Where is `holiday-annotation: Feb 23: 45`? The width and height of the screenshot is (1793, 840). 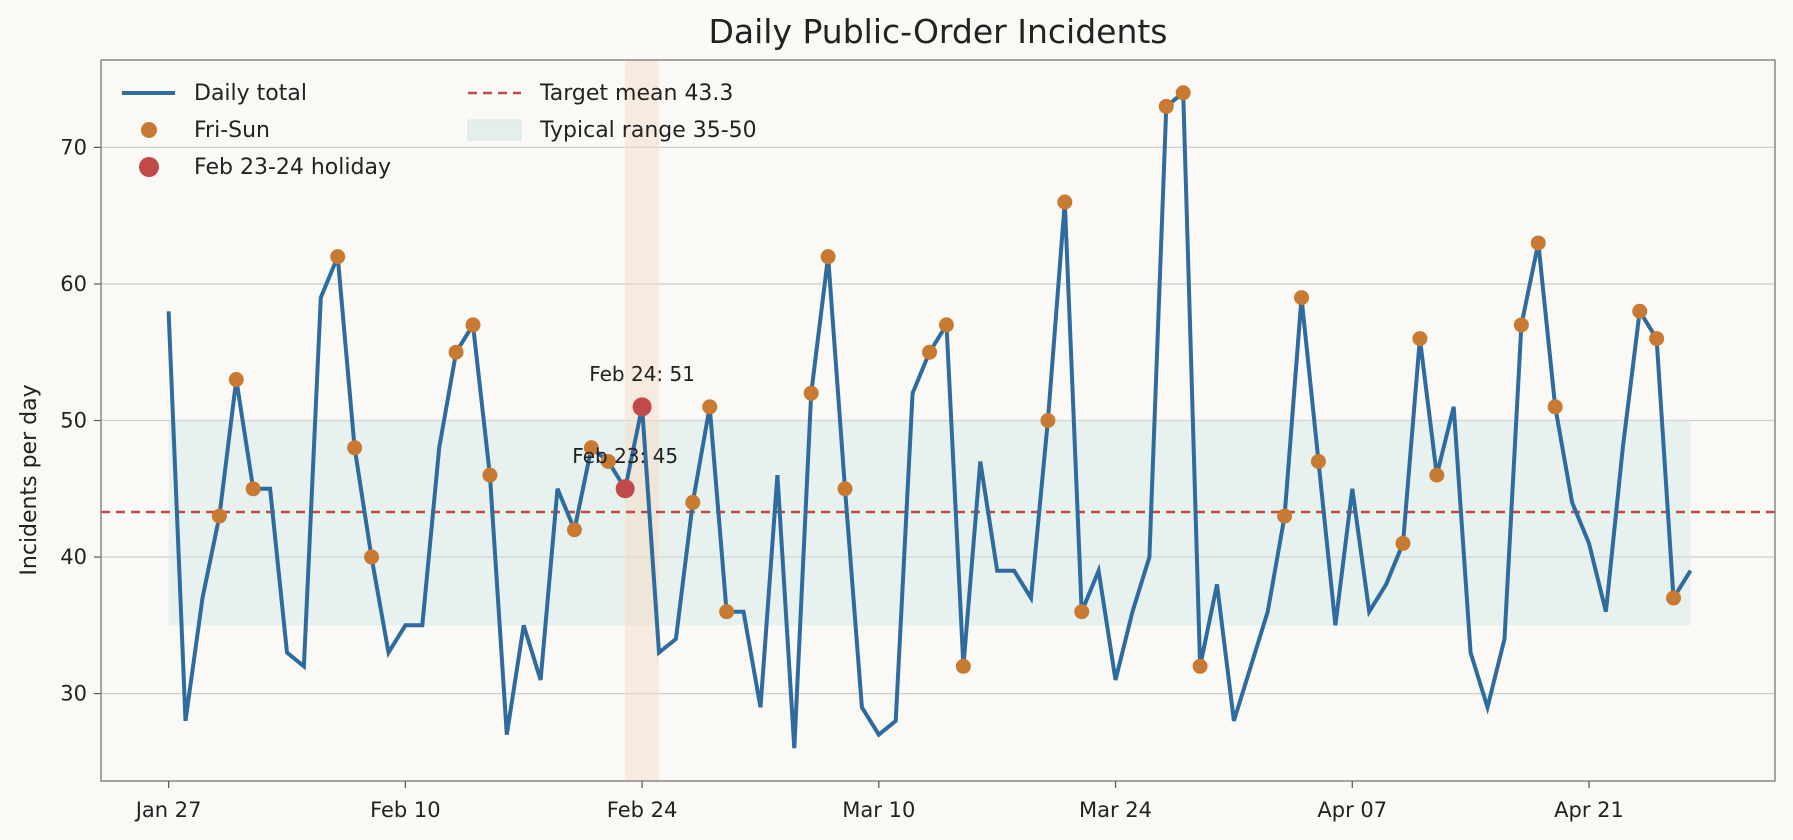 holiday-annotation: Feb 23: 45 is located at coordinates (625, 456).